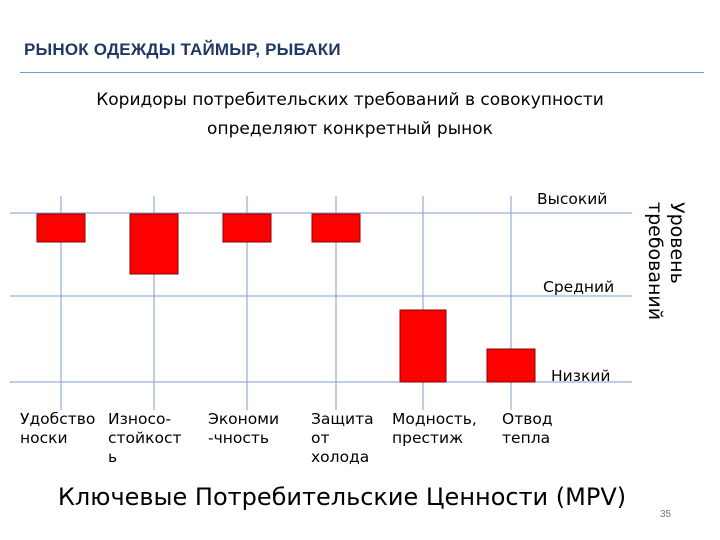 The image size is (720, 540). What do you see at coordinates (572, 199) in the screenshot?
I see `level-label-high: Высокий` at bounding box center [572, 199].